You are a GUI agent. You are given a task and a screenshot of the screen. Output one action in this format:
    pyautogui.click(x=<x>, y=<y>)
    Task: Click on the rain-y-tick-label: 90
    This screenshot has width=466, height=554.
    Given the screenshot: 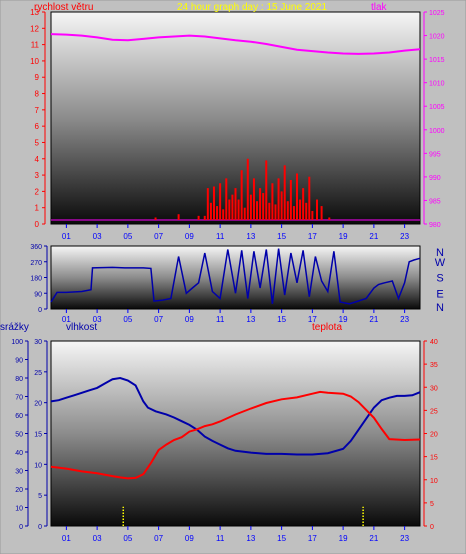 What is the action you would take?
    pyautogui.click(x=19, y=361)
    